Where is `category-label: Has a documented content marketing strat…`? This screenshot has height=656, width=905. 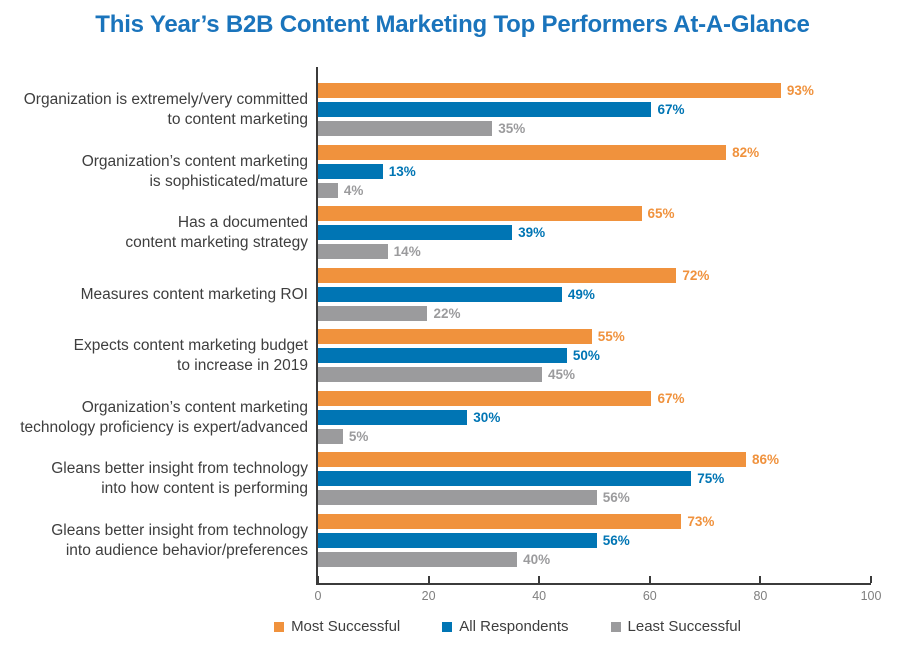 category-label: Has a documented content marketing strat… is located at coordinates (216, 232).